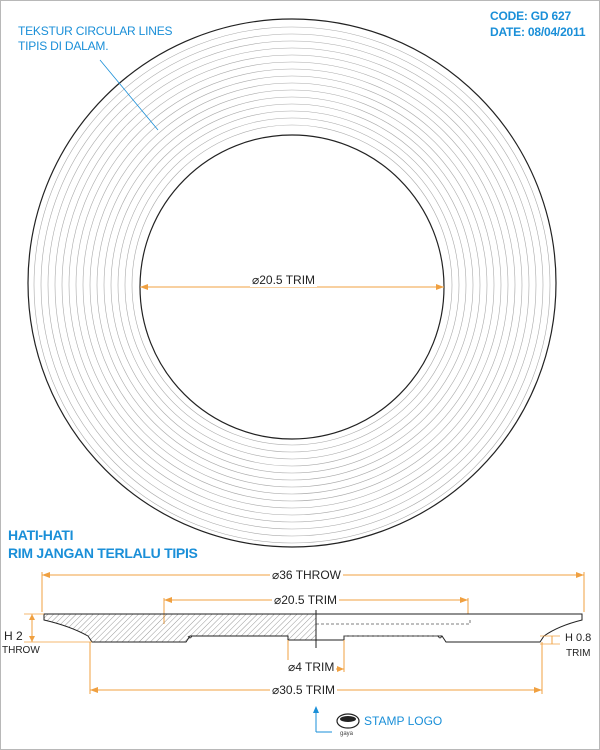  Describe the element at coordinates (348, 721) in the screenshot. I see `stamp-logo-icon` at that location.